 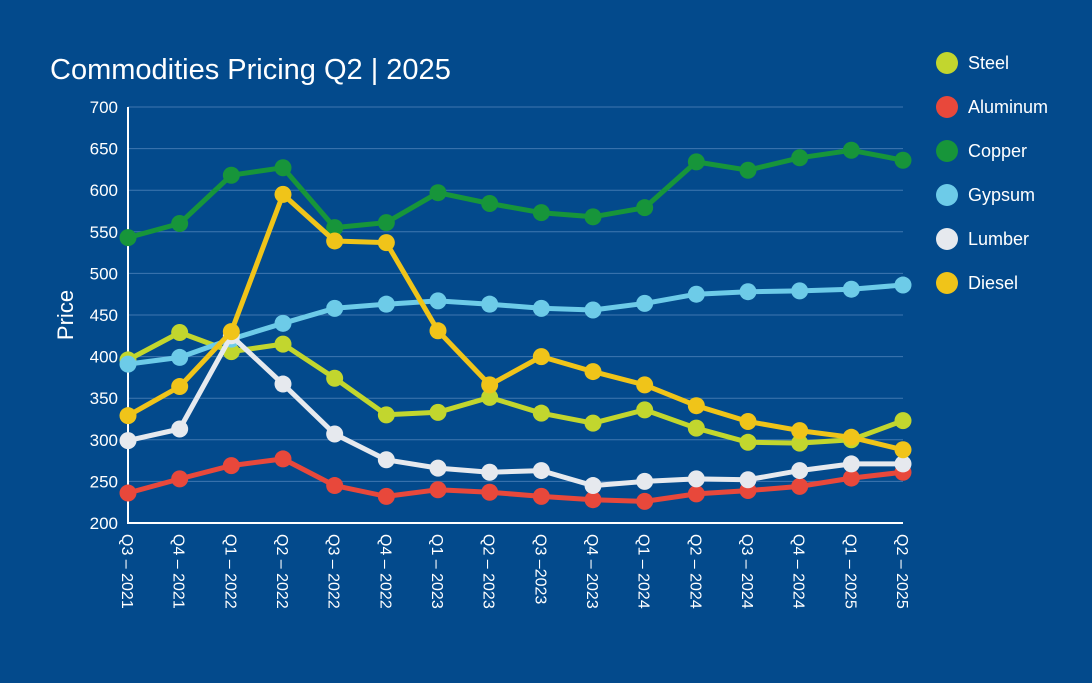 I want to click on y-tick-label: 300, so click(x=104, y=440).